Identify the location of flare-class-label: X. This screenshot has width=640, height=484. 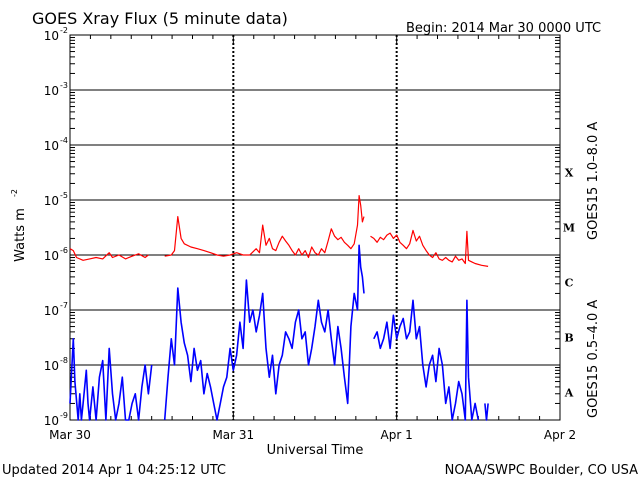
(569, 173).